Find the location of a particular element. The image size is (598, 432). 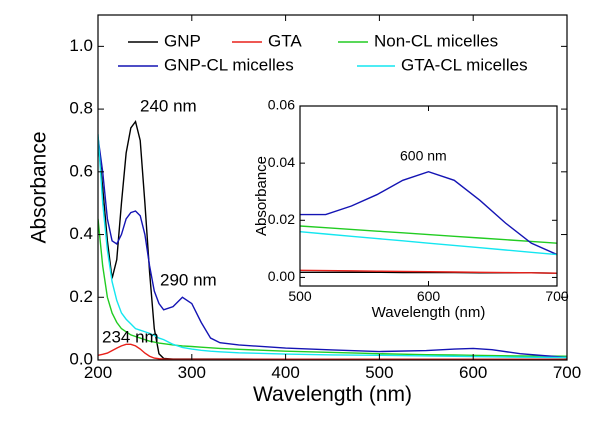

y-tick-label: 1.0 is located at coordinates (81, 45).